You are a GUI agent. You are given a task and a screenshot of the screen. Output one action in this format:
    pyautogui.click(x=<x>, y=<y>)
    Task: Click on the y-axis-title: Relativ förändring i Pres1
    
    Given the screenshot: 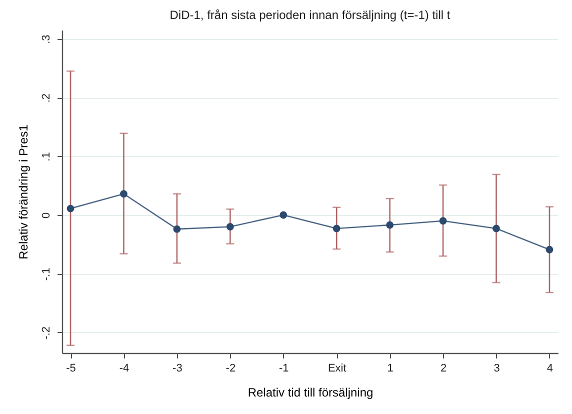 What is the action you would take?
    pyautogui.click(x=23, y=192)
    